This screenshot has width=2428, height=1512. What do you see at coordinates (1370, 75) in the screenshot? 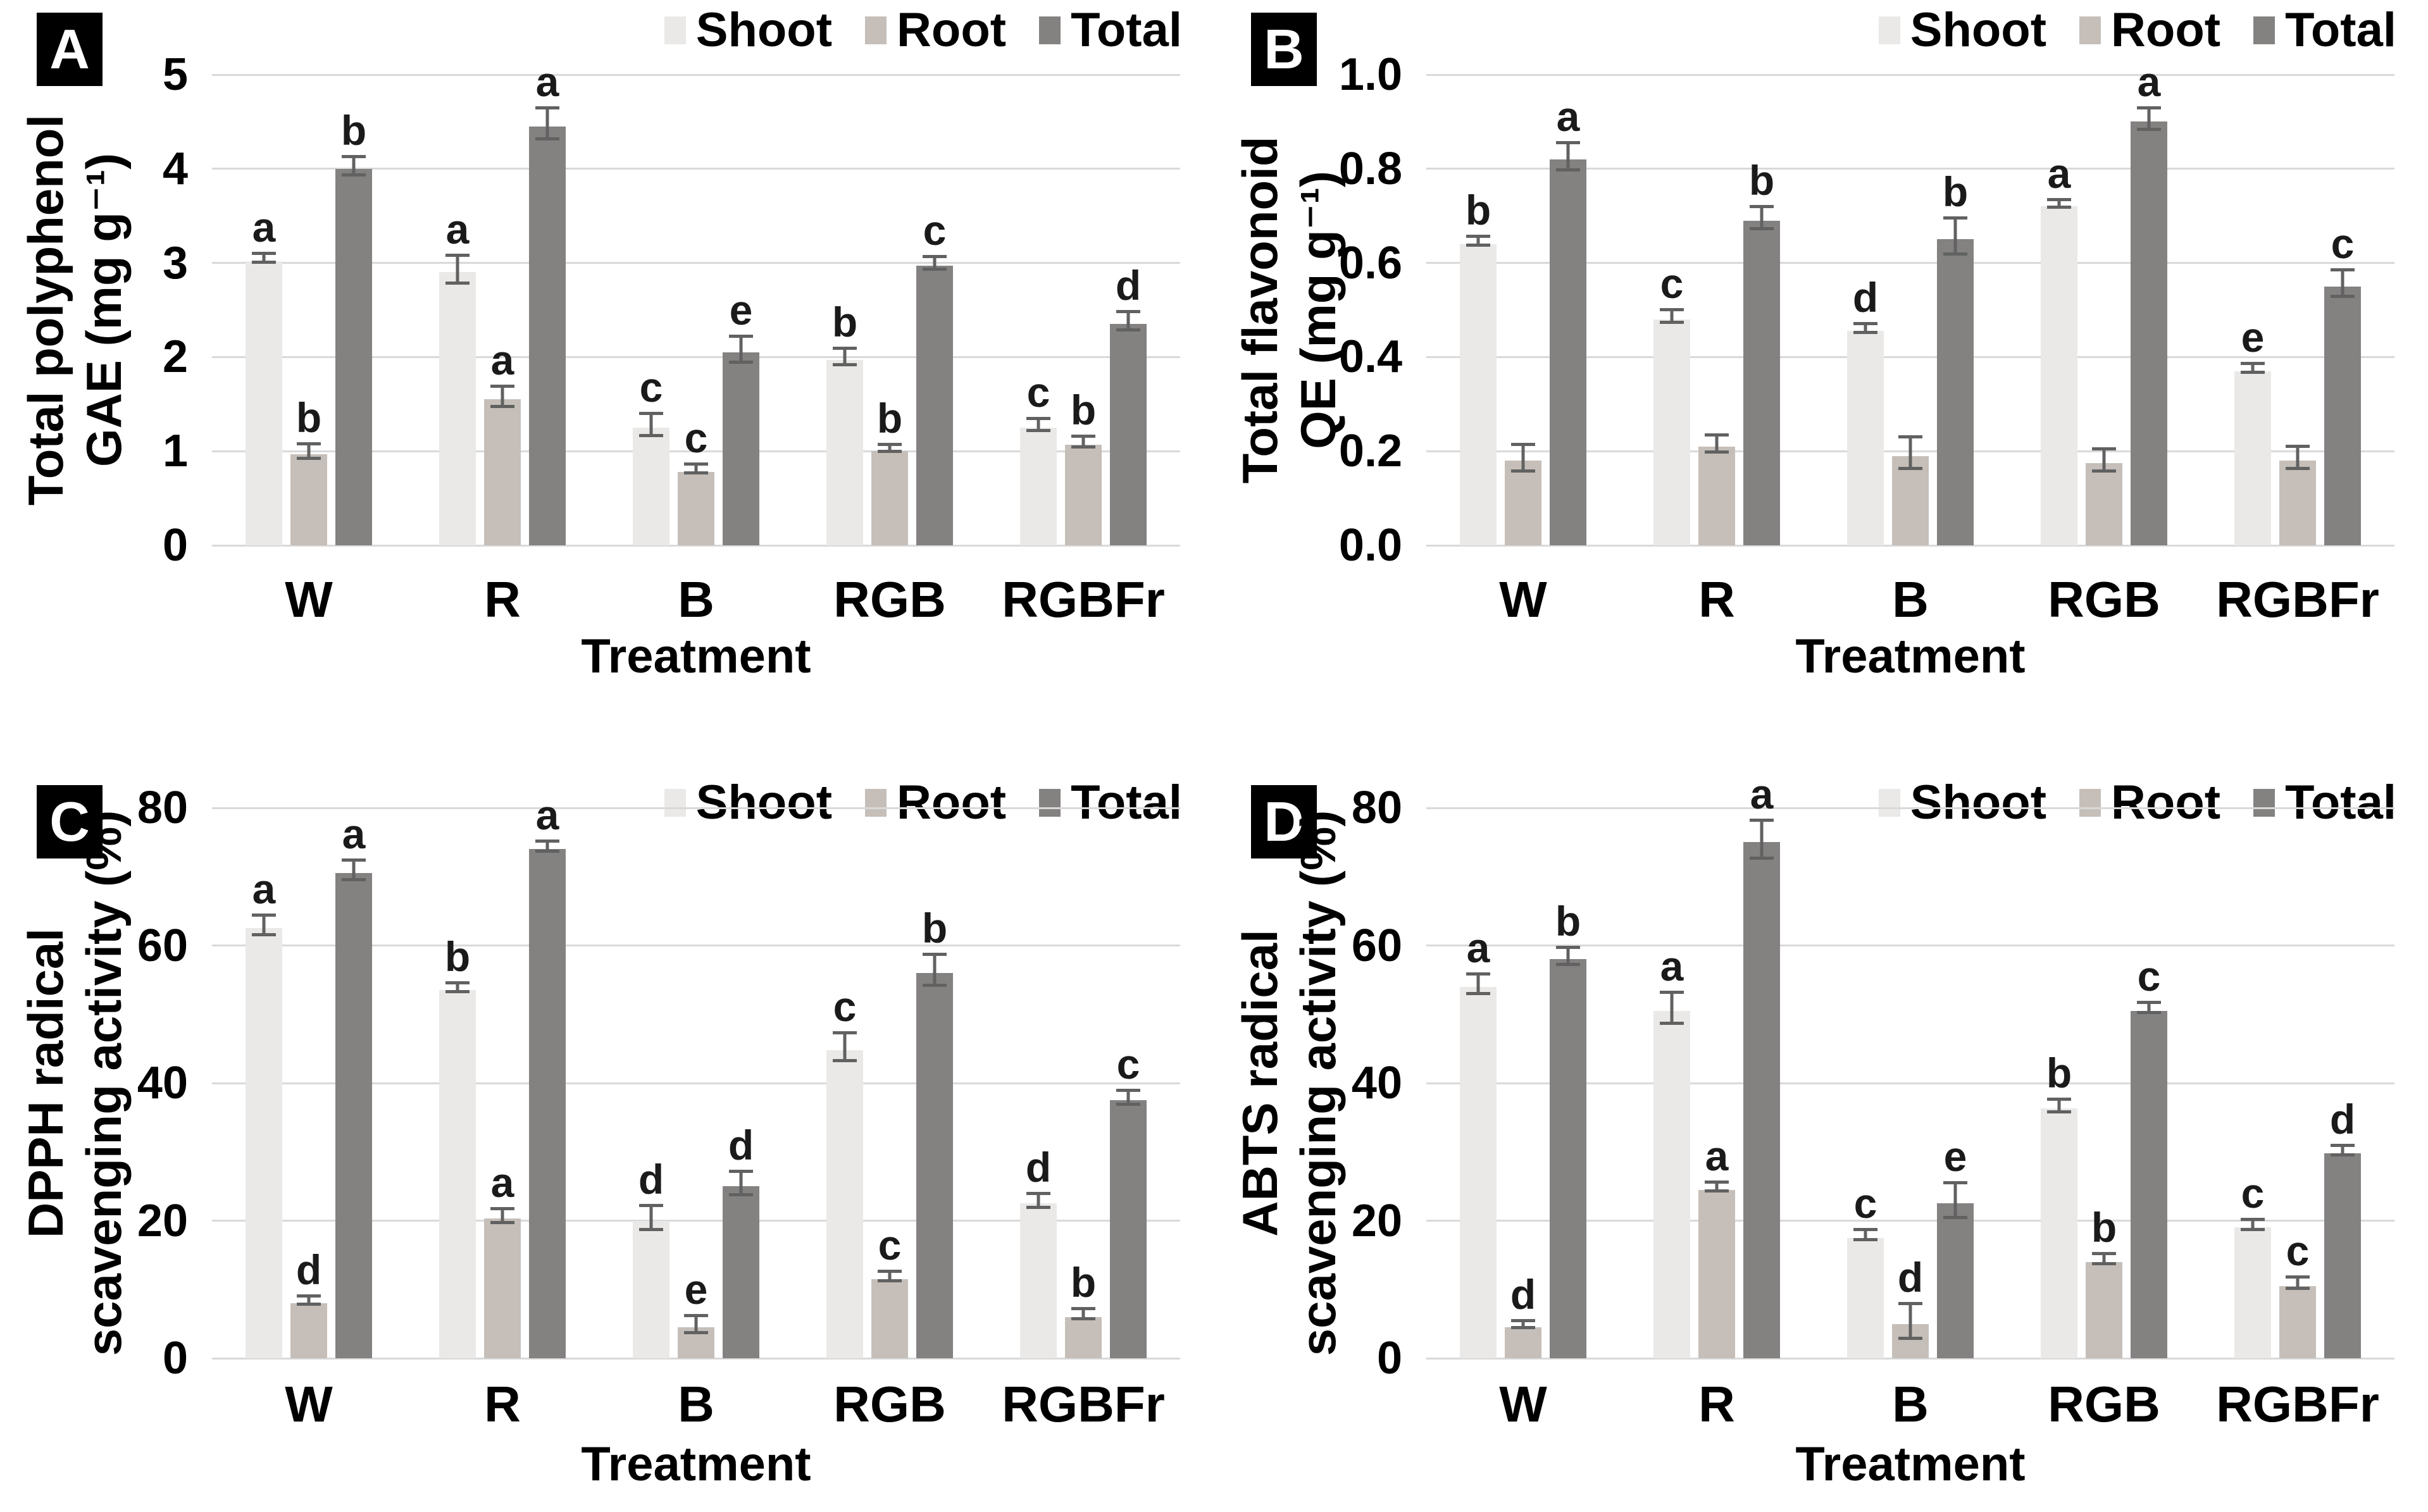
I see `y-tick-label: 1.0` at bounding box center [1370, 75].